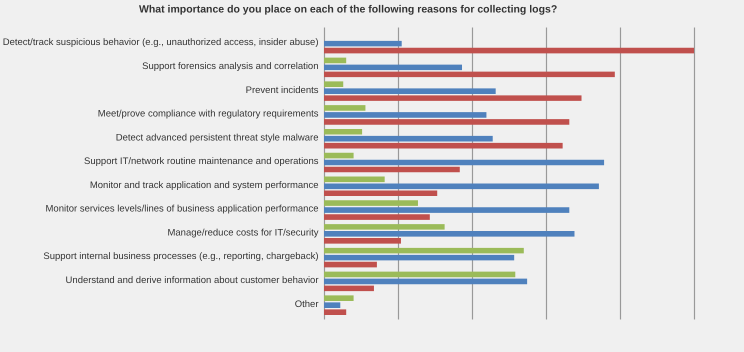  Describe the element at coordinates (182, 209) in the screenshot. I see `y-tick-label: Monitor services levels/lines of business application performance` at that location.